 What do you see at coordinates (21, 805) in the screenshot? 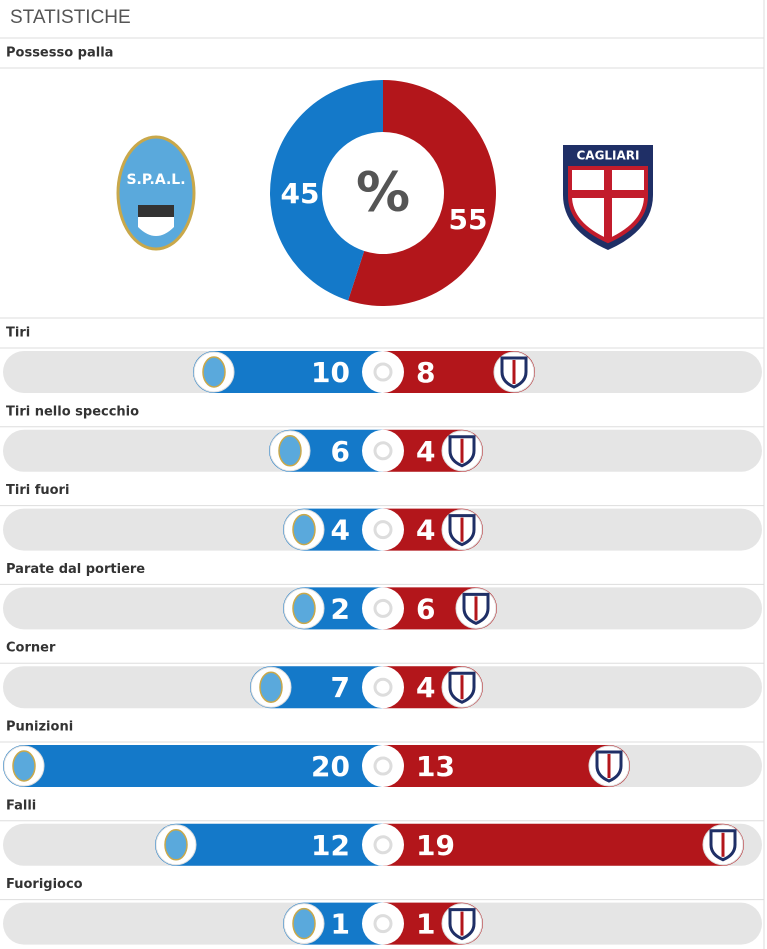
I see `stat-label: Falli` at bounding box center [21, 805].